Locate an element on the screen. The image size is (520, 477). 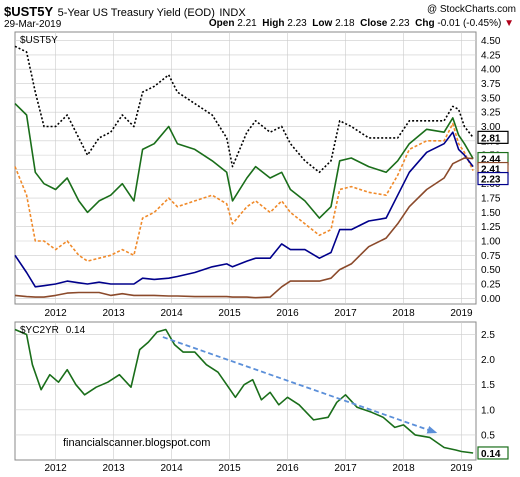
upper-panel-label: $UST5Y is located at coordinates (39, 40).